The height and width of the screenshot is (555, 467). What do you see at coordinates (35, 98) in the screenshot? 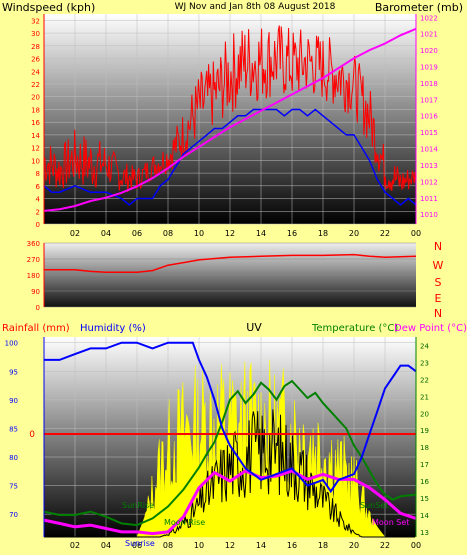
I see `wind-tick-label: 20` at bounding box center [35, 98].